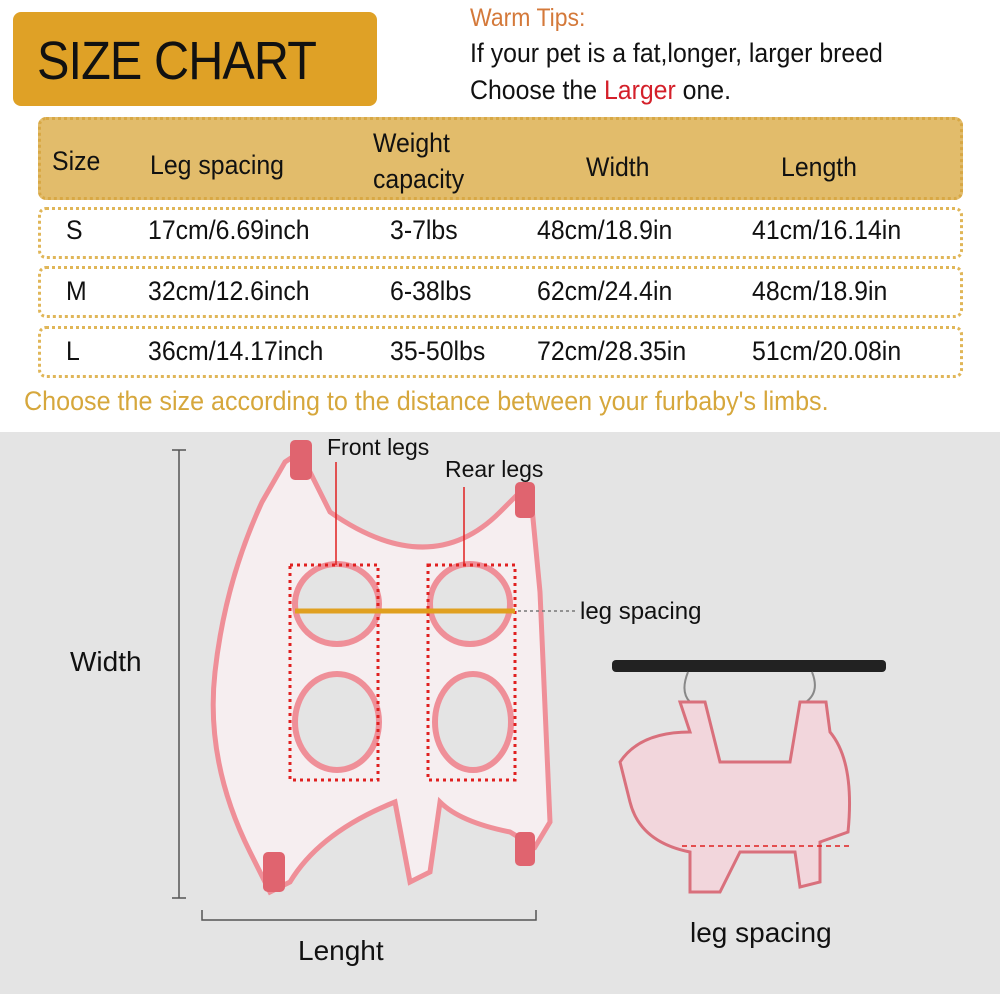 This screenshot has height=999, width=1000. What do you see at coordinates (369, 915) in the screenshot?
I see `length-dimension-line` at bounding box center [369, 915].